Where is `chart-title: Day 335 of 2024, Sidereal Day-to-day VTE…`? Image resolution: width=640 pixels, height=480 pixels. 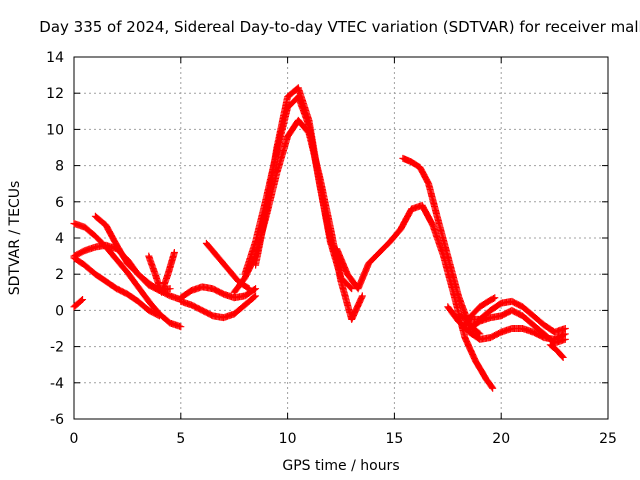
chart-title: Day 335 of 2024, Sidereal Day-to-day VTE… is located at coordinates (339, 27).